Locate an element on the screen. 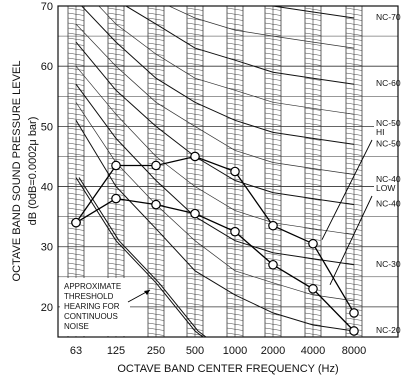 The width and height of the screenshot is (411, 375). threshold-note-line-4: NOISE is located at coordinates (76, 326).